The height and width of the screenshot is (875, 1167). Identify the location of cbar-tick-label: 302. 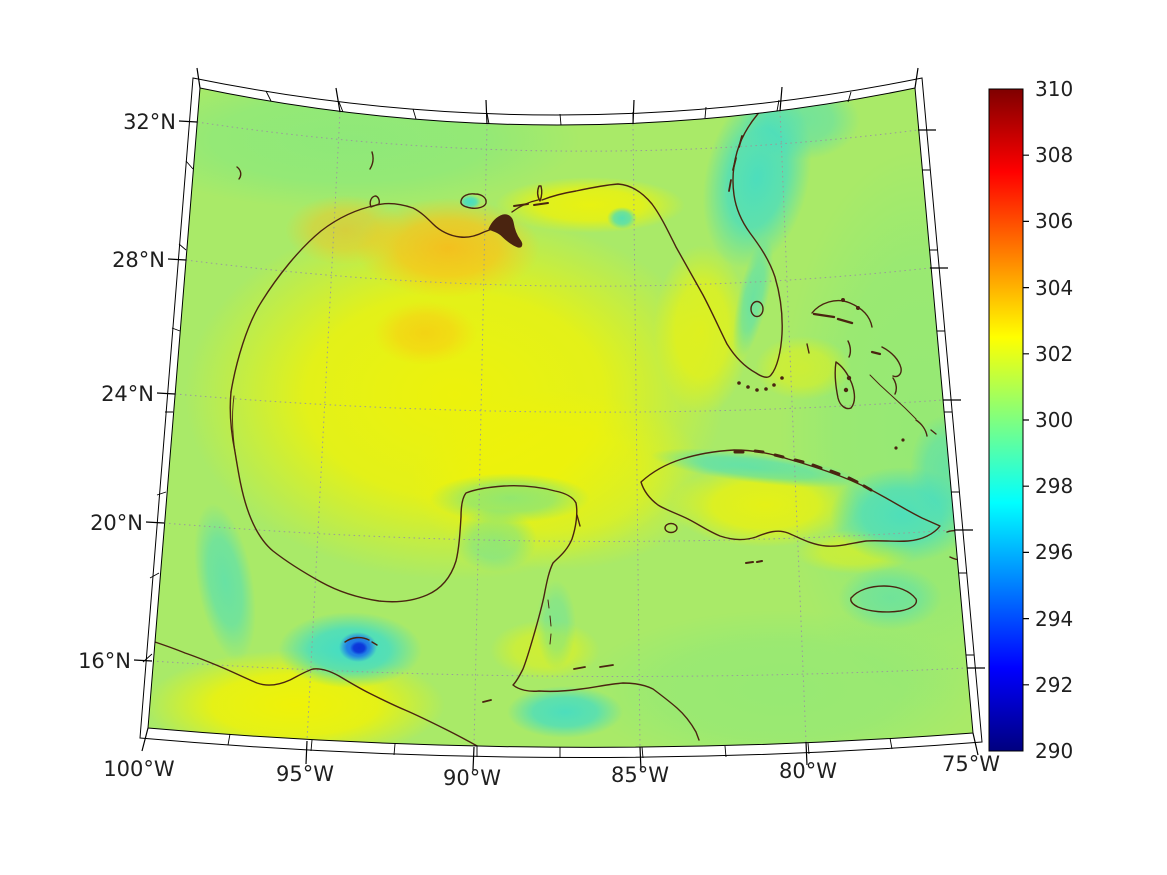
(1054, 354).